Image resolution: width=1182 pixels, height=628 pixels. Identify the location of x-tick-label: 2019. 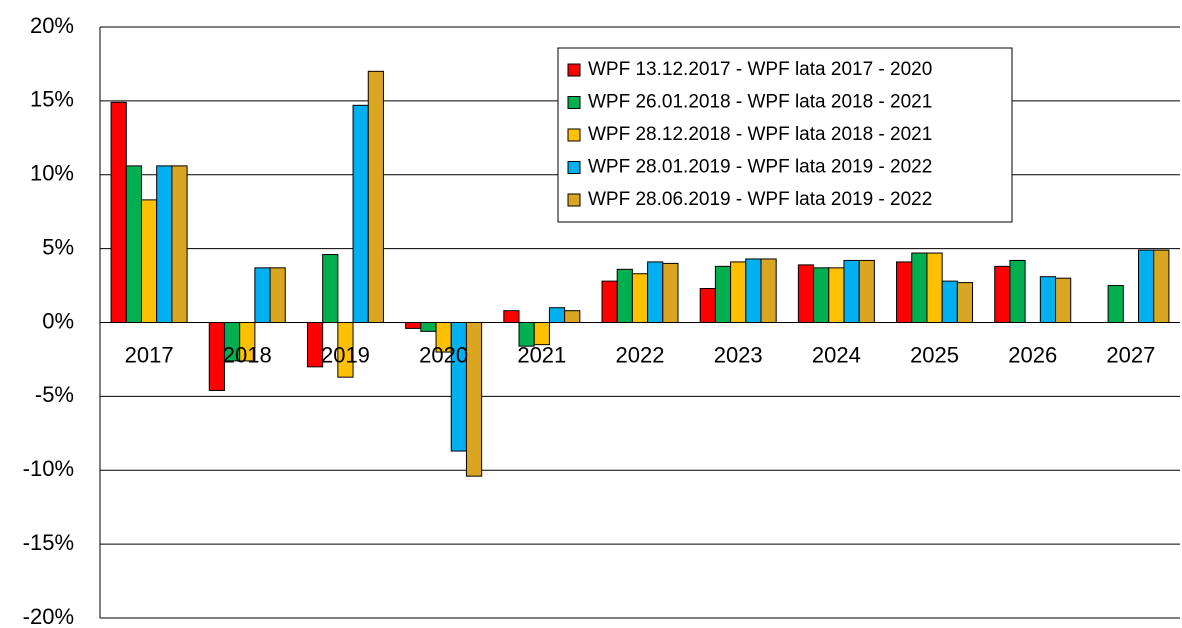
(345, 354).